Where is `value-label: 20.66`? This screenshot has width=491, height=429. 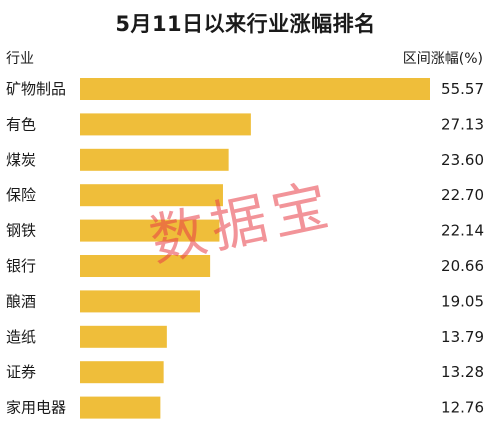
value-label: 20.66 is located at coordinates (462, 266).